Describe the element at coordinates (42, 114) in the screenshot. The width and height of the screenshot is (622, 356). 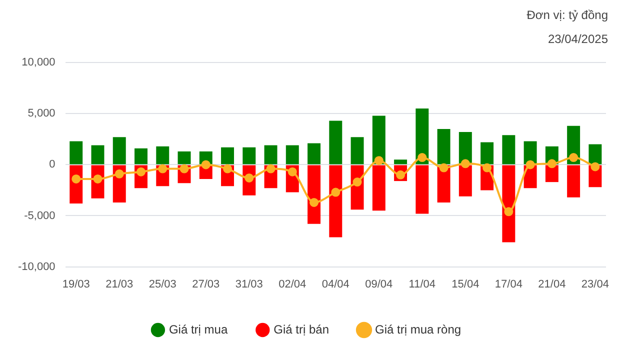
I see `y-tick-label: 5,000` at that location.